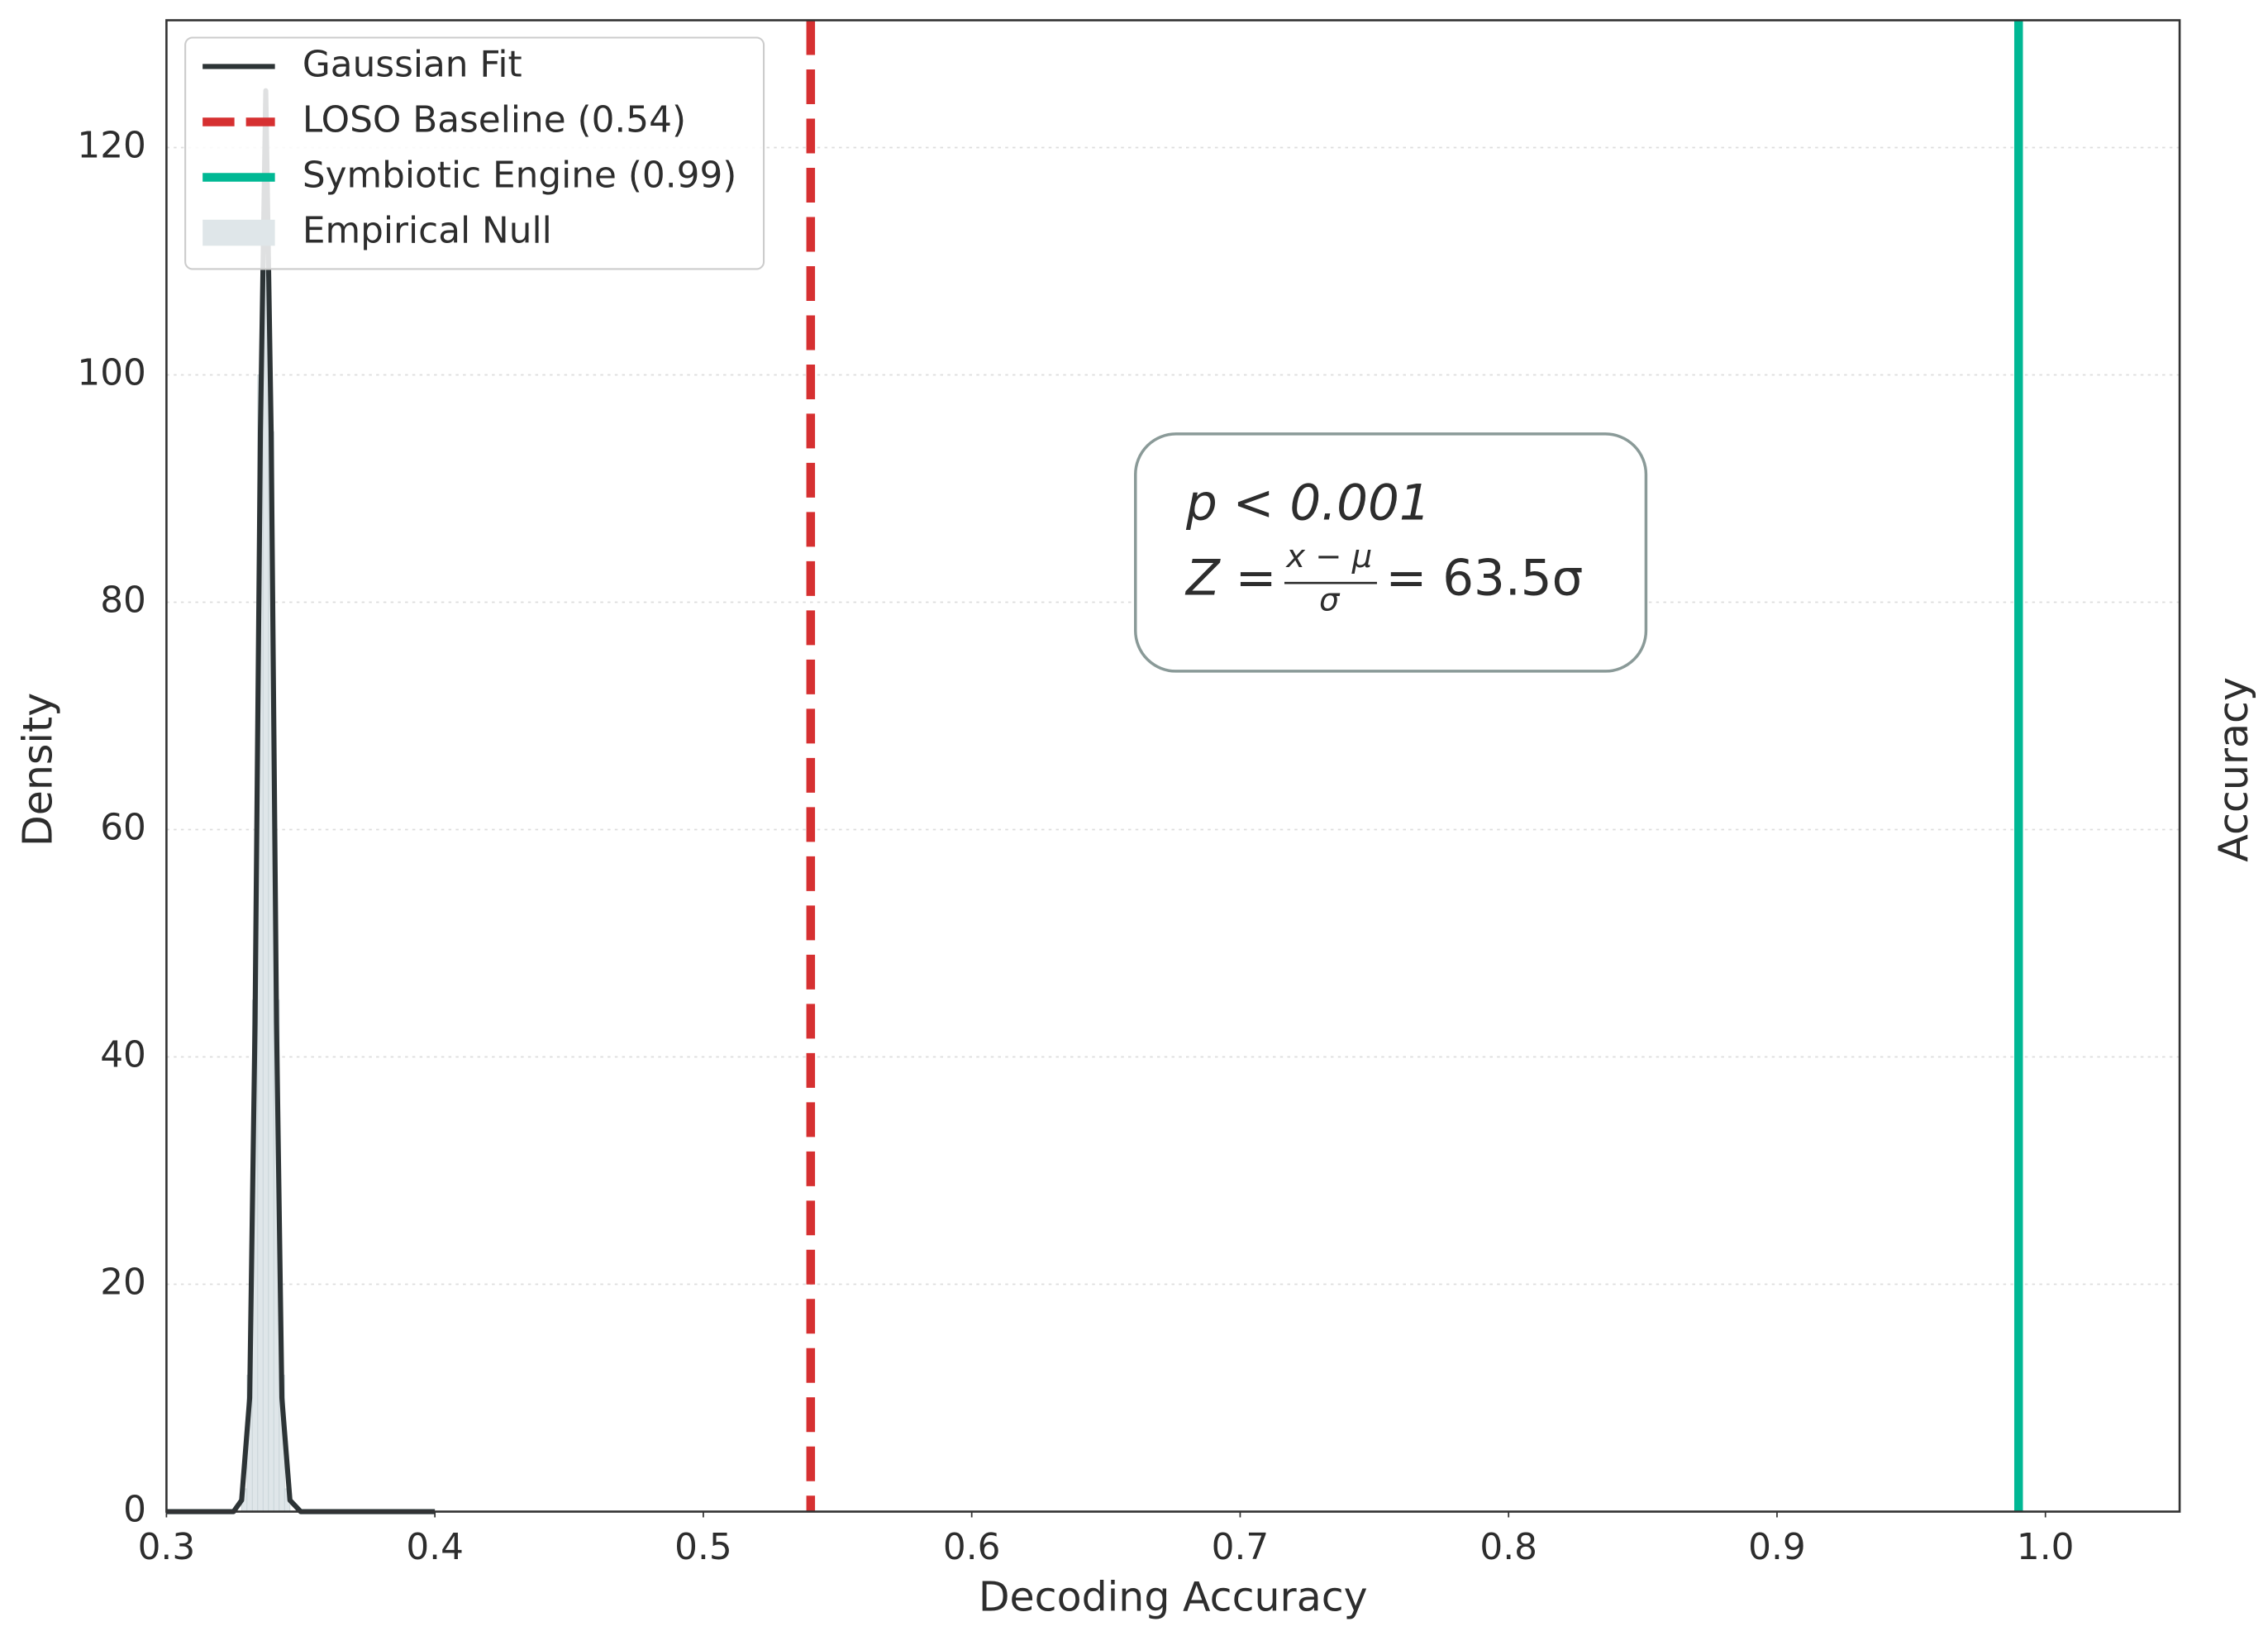  I want to click on legend-box, so click(475, 153).